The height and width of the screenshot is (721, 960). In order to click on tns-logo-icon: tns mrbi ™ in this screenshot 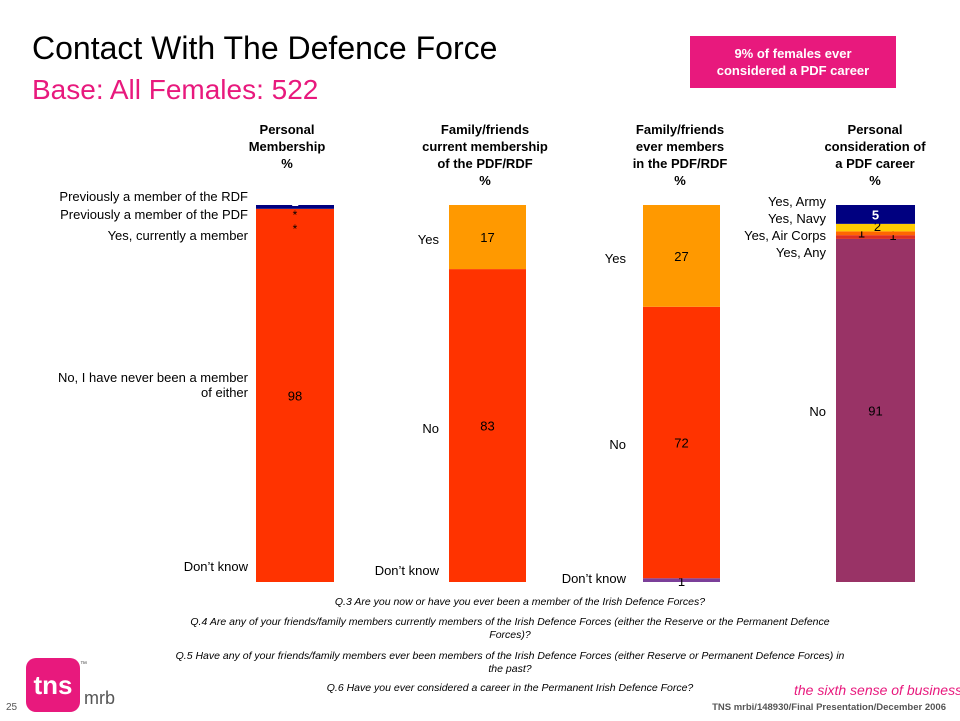, I will do `click(72, 685)`.